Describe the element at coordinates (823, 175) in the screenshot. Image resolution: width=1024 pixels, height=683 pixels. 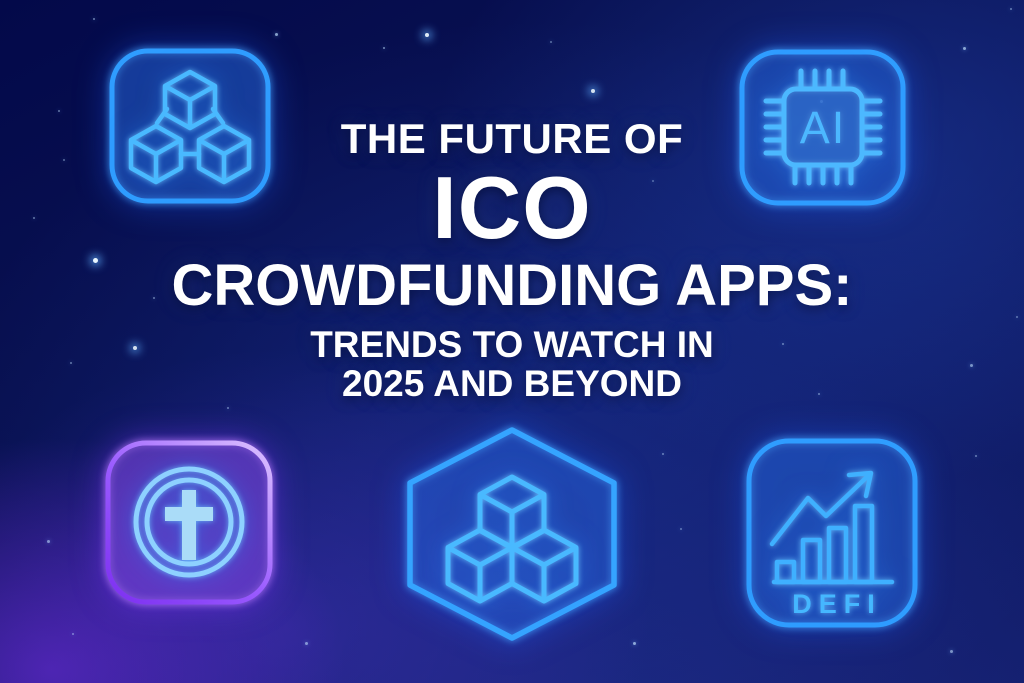
I see `chip-pins-bottom` at that location.